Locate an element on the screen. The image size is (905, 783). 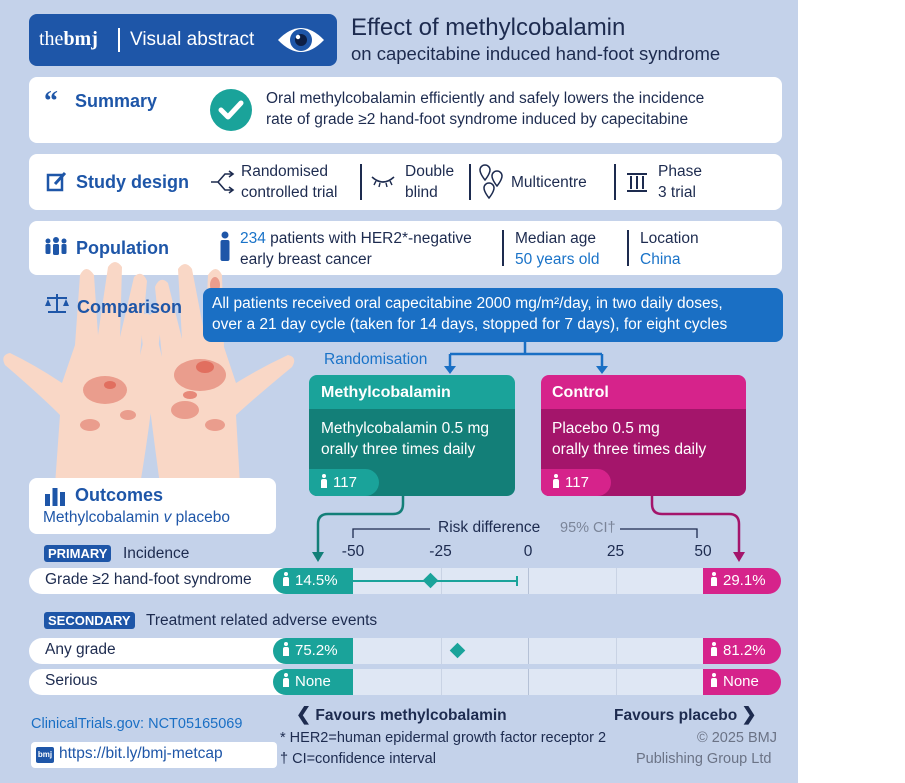
brand-banner: thebmj Visual abstract is located at coordinates (183, 40).